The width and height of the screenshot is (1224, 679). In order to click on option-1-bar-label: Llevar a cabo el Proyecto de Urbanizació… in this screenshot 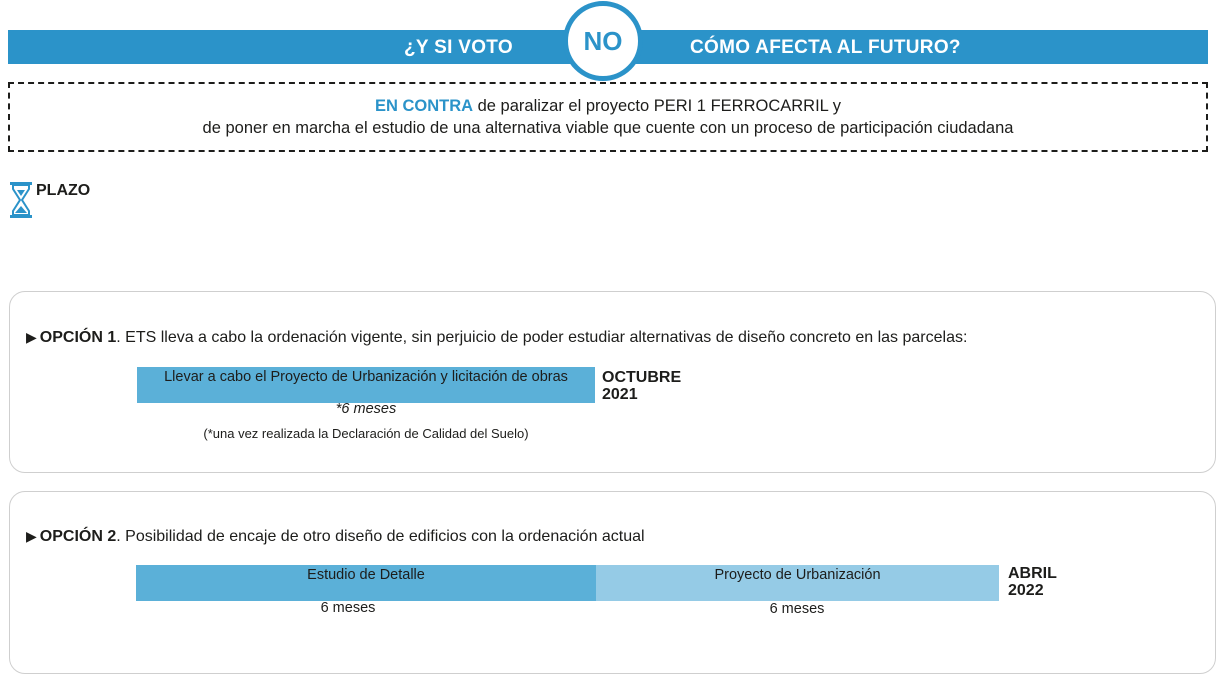, I will do `click(366, 377)`.